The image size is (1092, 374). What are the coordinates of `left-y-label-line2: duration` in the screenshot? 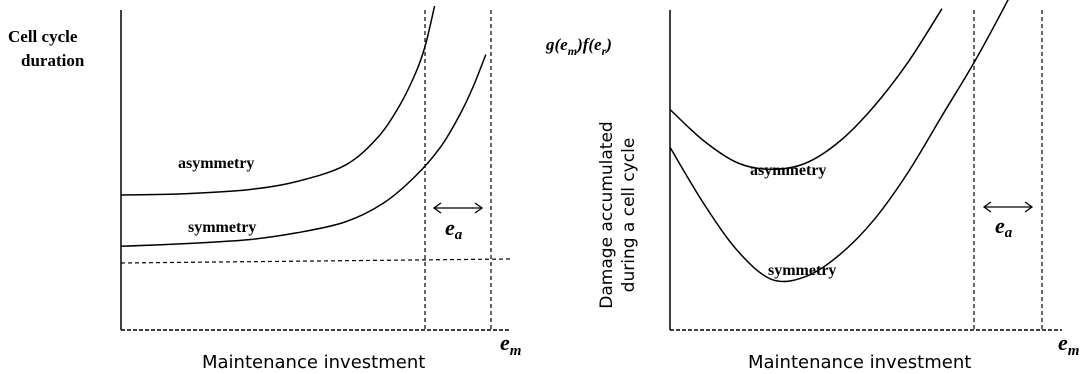 It's located at (53, 60).